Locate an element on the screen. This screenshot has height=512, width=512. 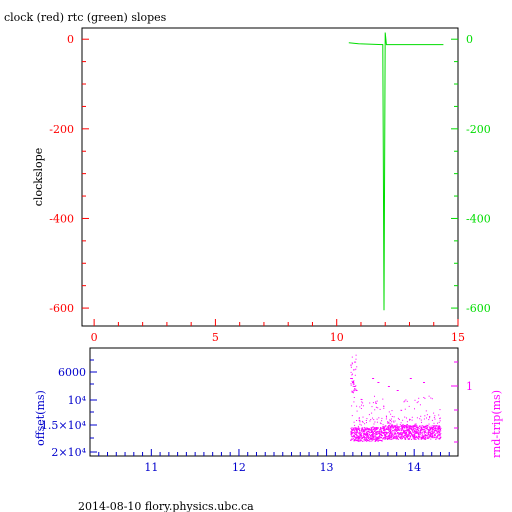
footer-text: 2014-08-10 flory.physics.ubc.ca is located at coordinates (166, 506).